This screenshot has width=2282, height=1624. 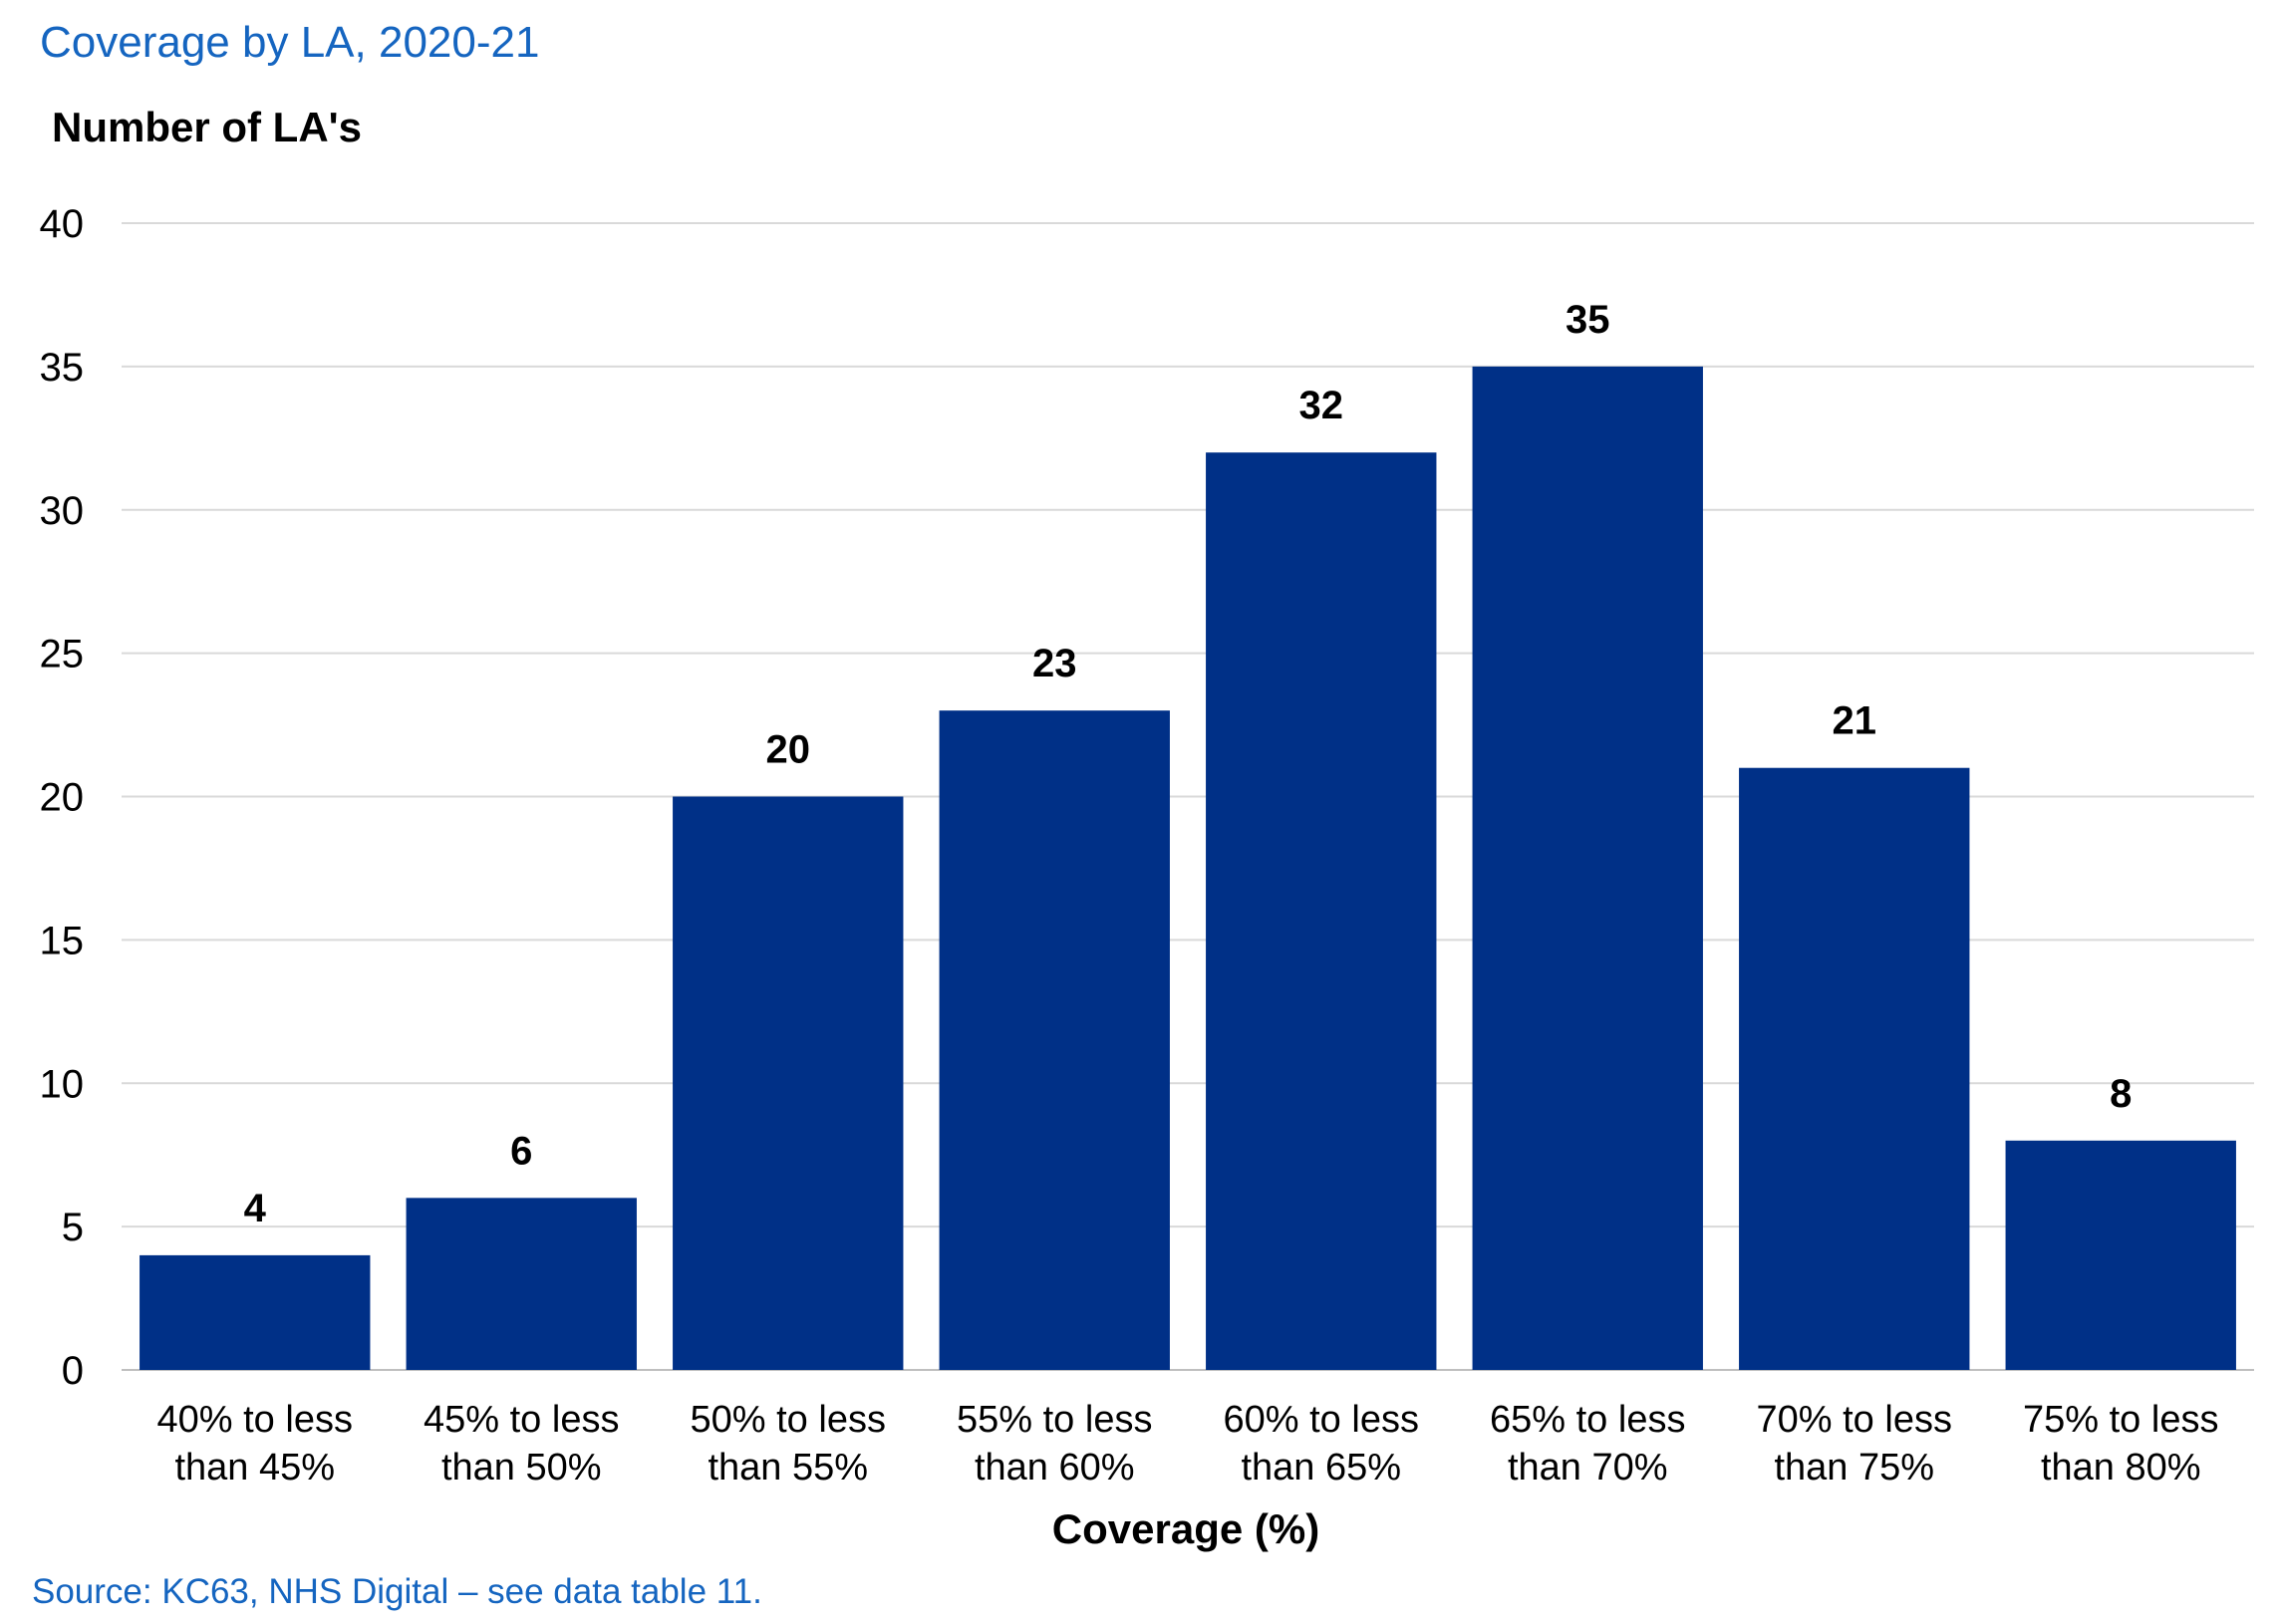 What do you see at coordinates (2120, 1420) in the screenshot?
I see `x-category-label: 75% to less` at bounding box center [2120, 1420].